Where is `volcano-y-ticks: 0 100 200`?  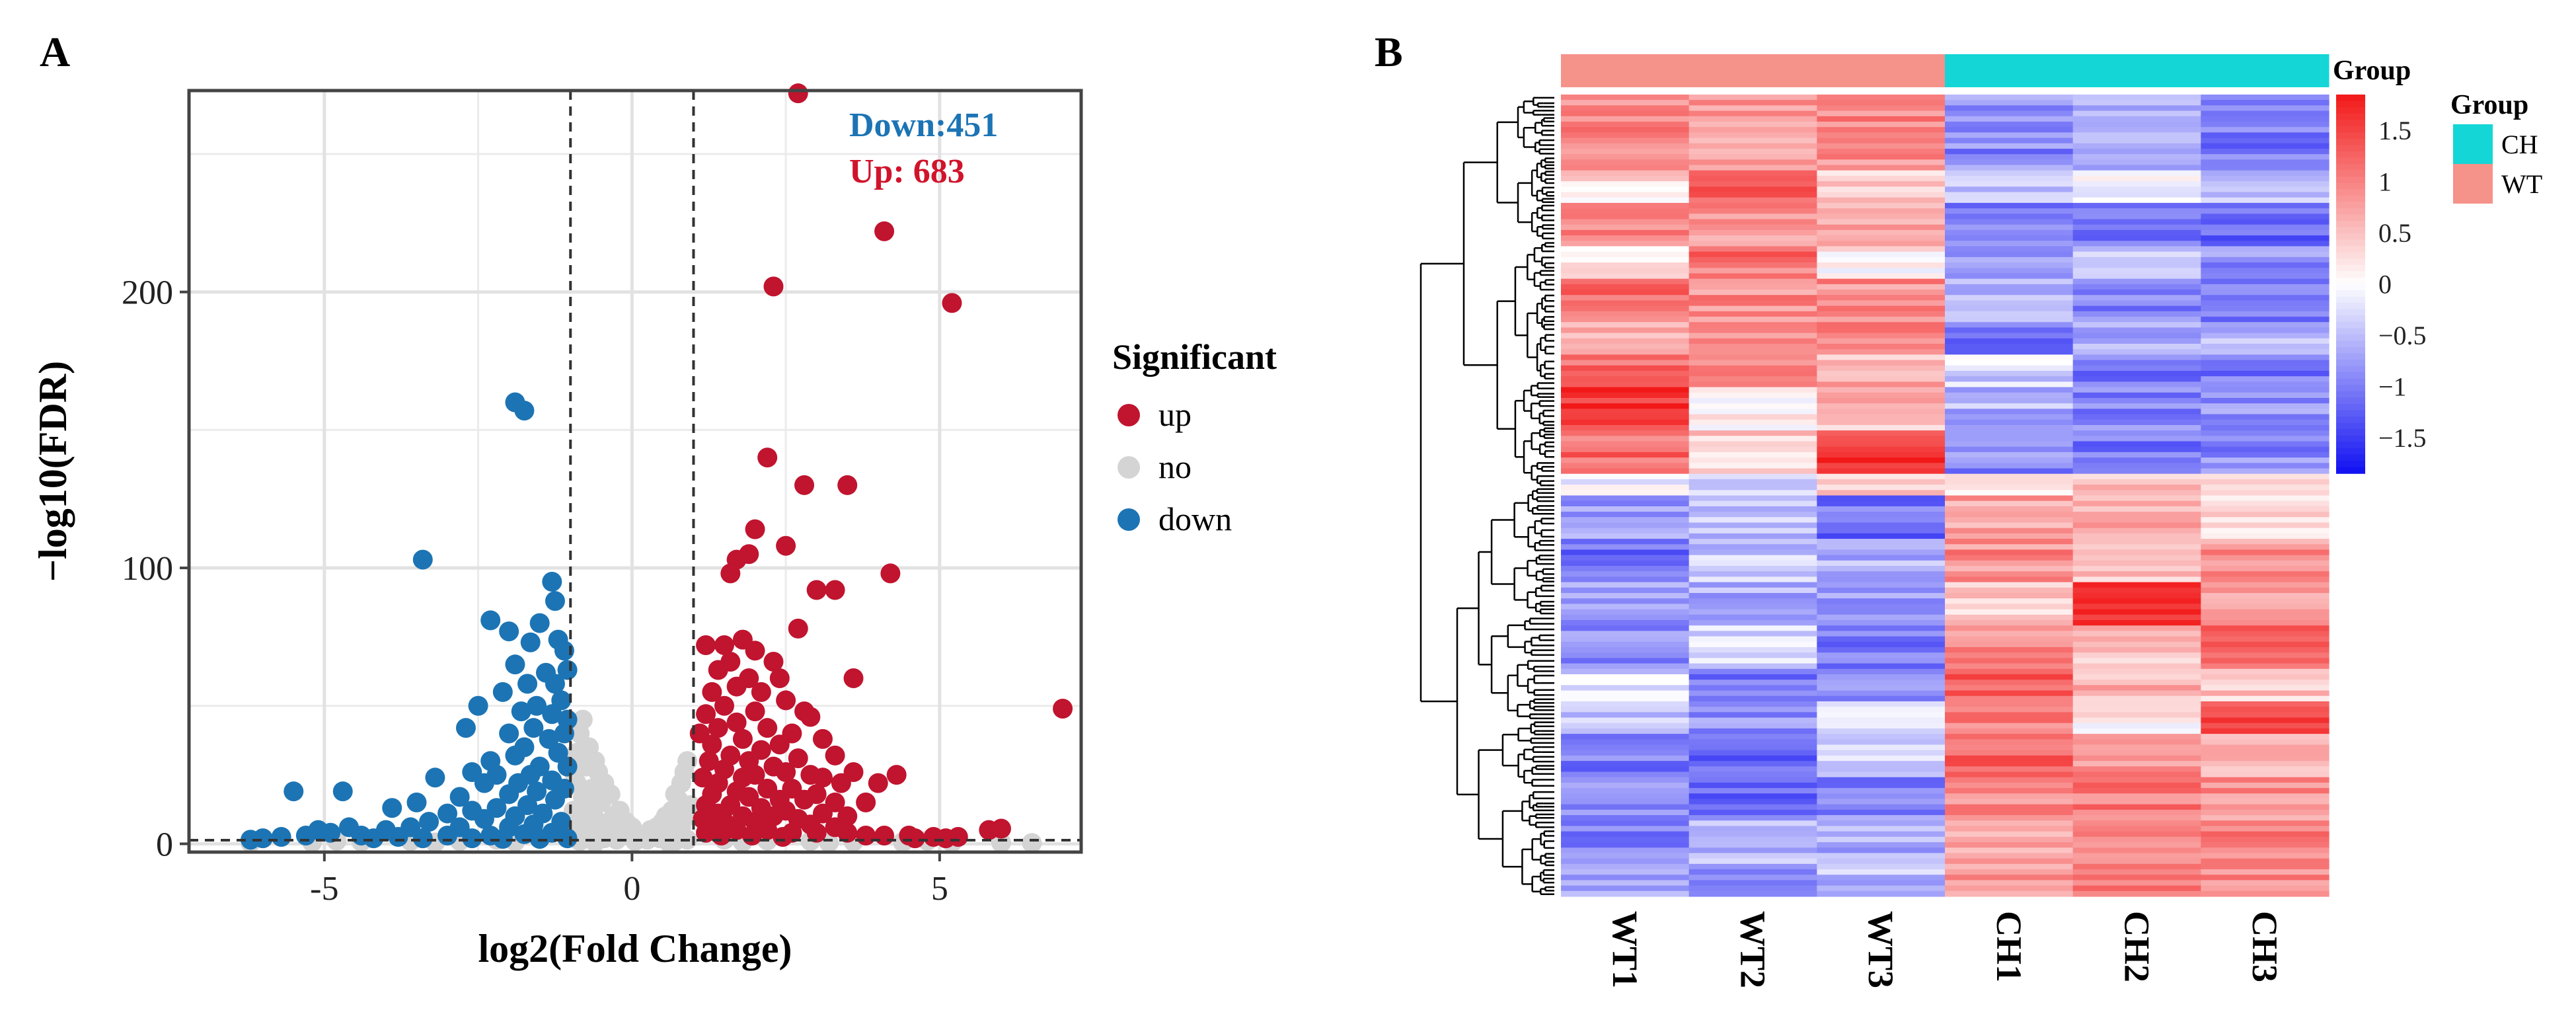
volcano-y-ticks: 0 100 200 is located at coordinates (156, 568).